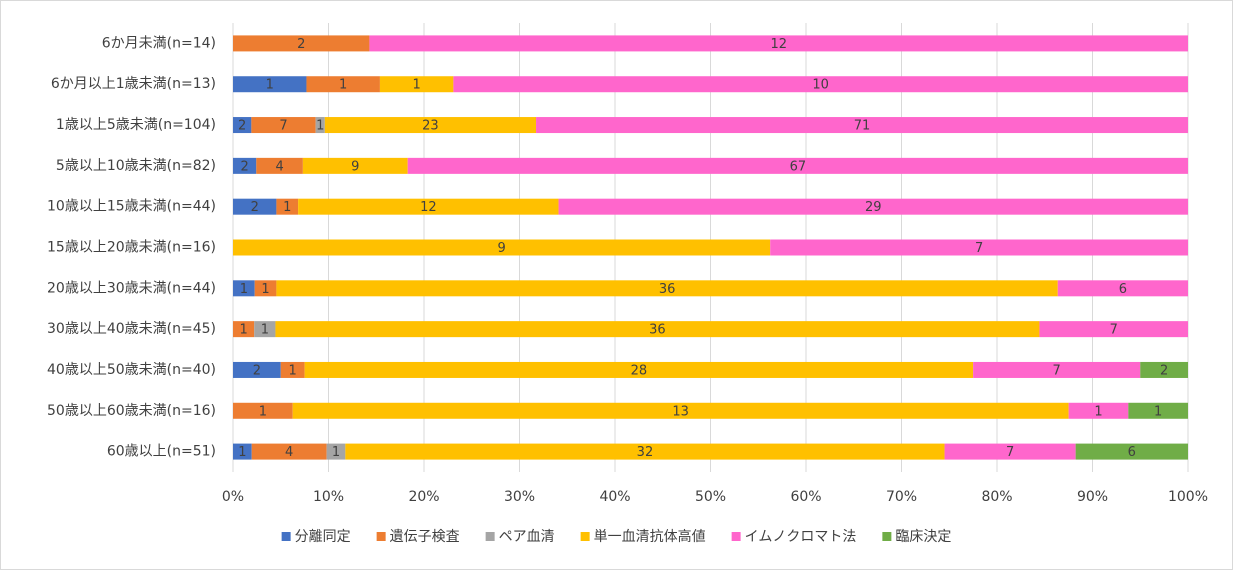 This screenshot has width=1233, height=570. What do you see at coordinates (430, 126) in the screenshot?
I see `data-label: 23` at bounding box center [430, 126].